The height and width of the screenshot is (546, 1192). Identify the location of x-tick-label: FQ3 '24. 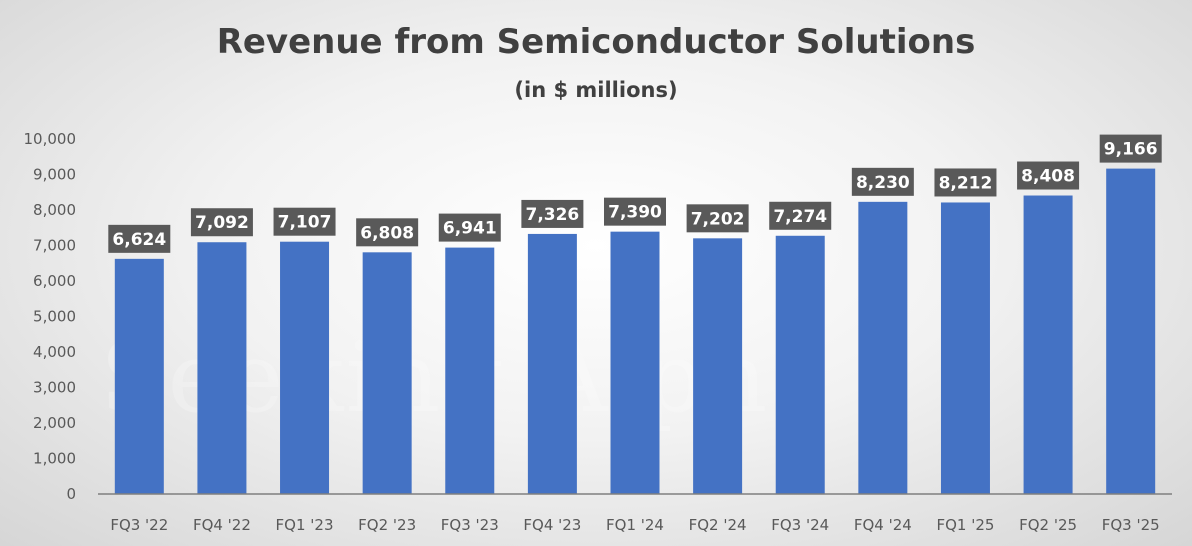
(800, 525).